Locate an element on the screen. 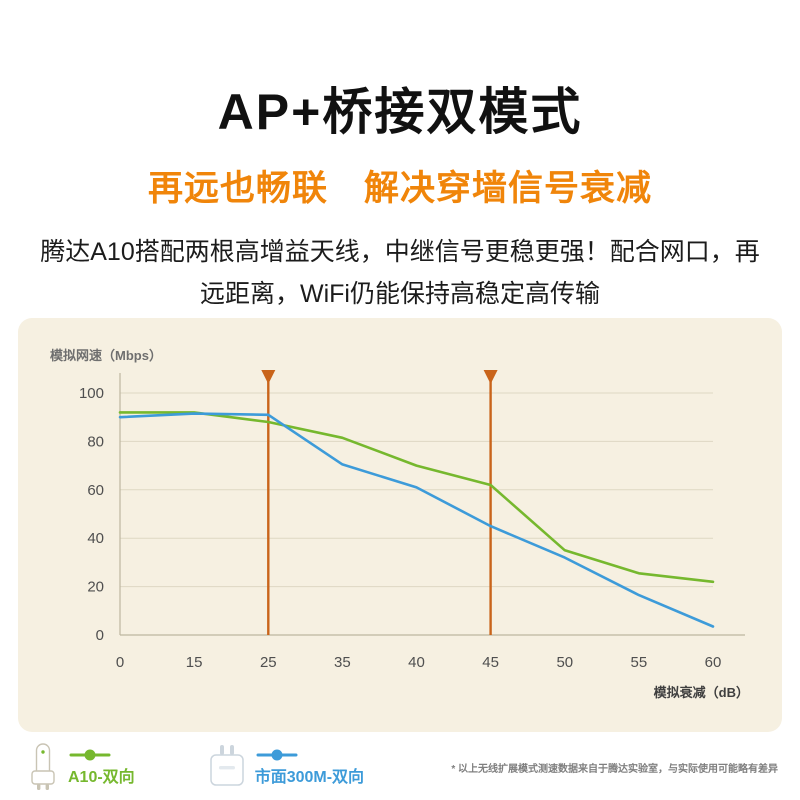  market-extender-icon is located at coordinates (226, 765).